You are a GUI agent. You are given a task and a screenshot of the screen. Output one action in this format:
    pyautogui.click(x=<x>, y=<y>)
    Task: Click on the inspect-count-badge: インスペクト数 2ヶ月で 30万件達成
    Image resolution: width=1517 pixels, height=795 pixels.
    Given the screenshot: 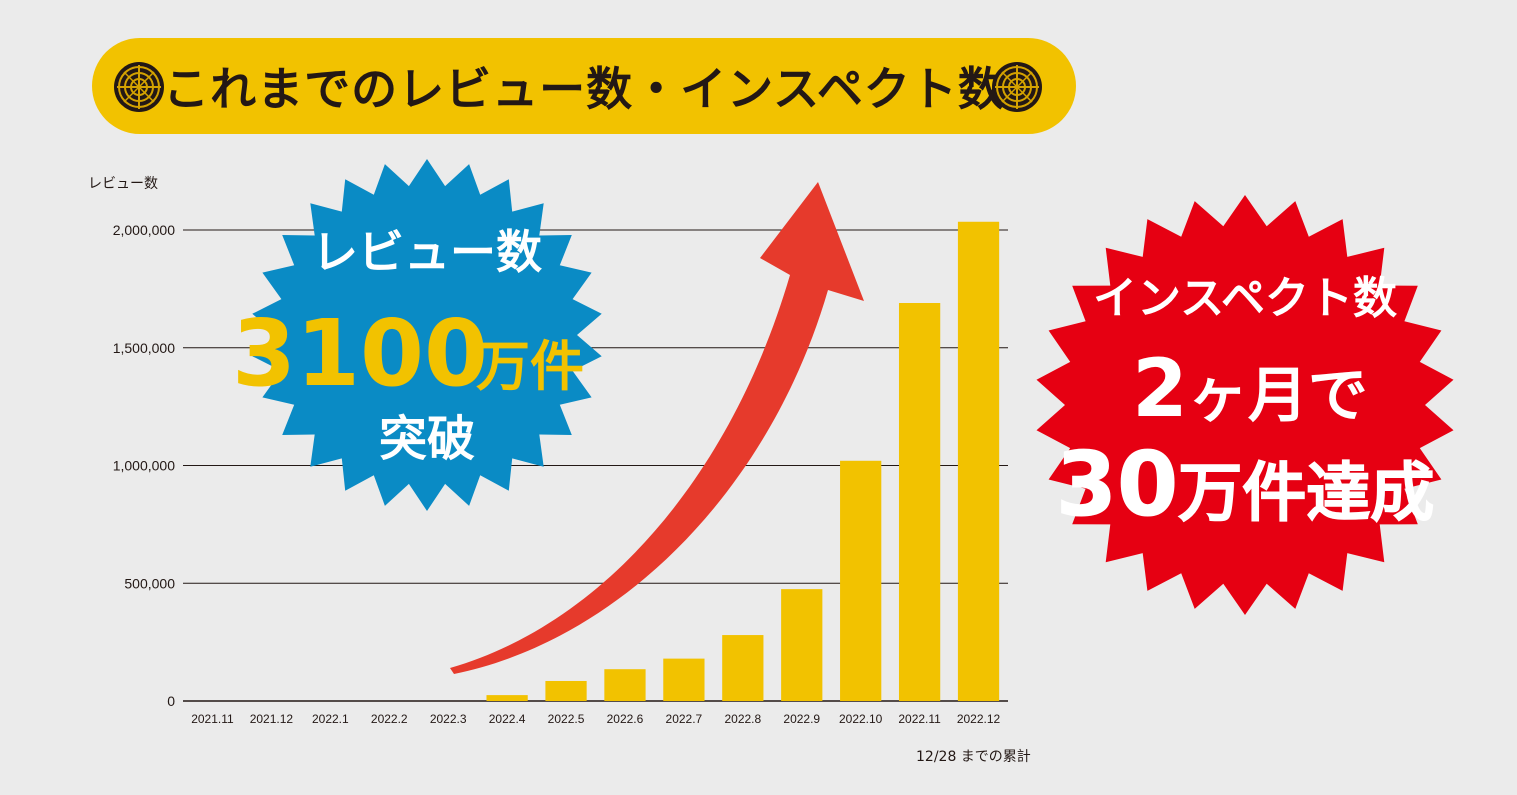 What is the action you would take?
    pyautogui.click(x=1245, y=405)
    